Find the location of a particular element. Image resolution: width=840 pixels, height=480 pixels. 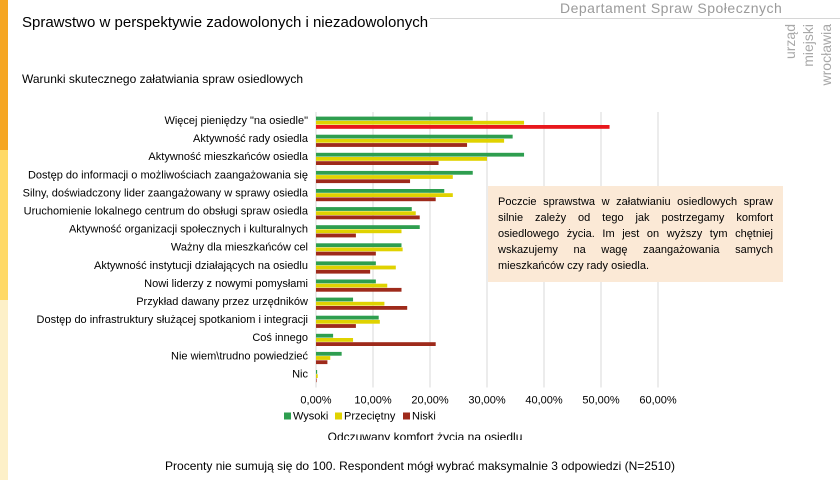

x-tick-label: 10,00% is located at coordinates (373, 401).